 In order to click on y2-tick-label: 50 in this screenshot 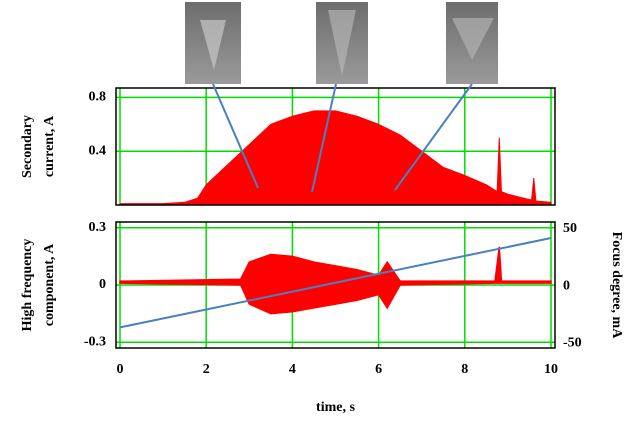, I will do `click(570, 228)`.